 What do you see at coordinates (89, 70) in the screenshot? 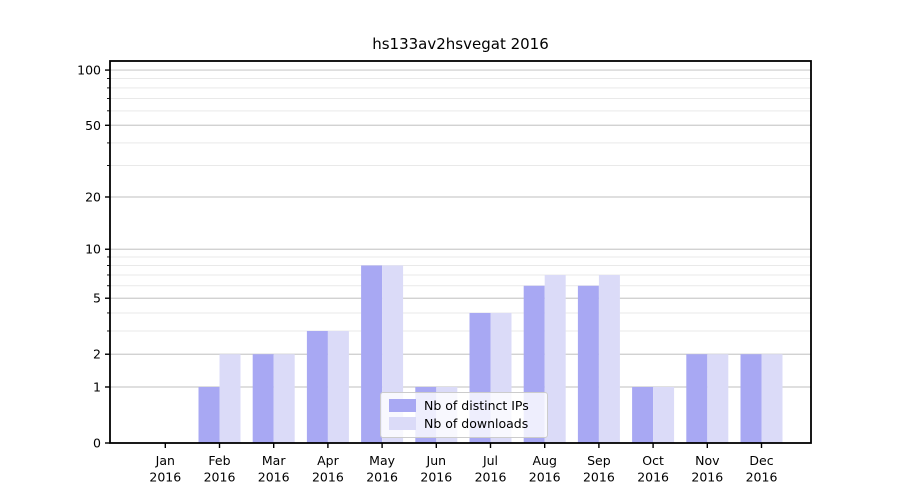
I see `y-tick-label: 100` at bounding box center [89, 70].